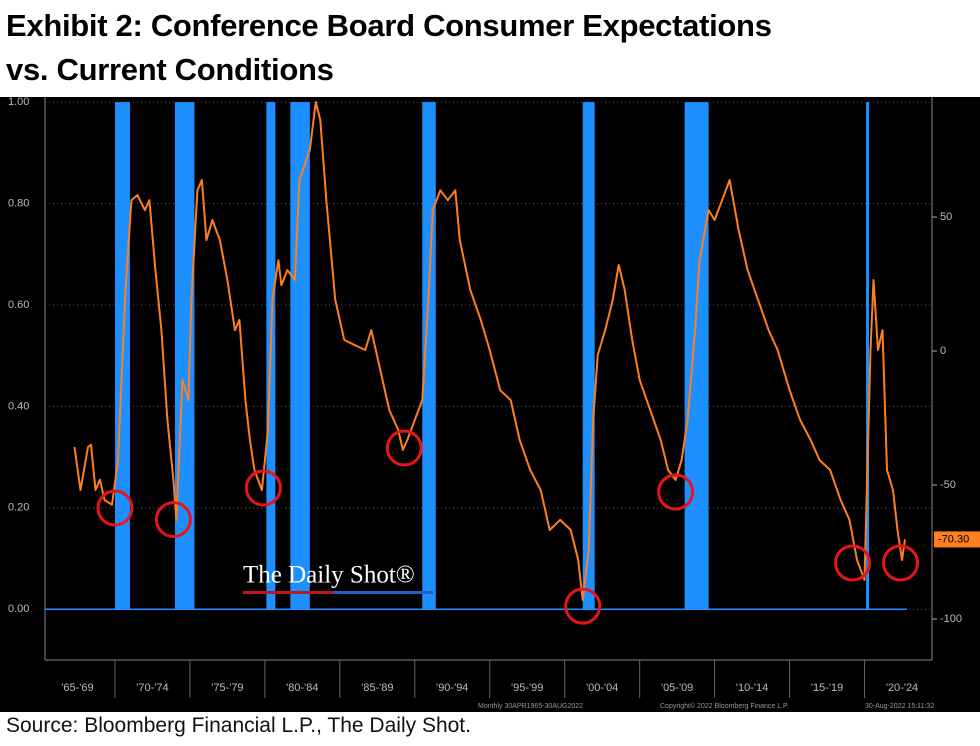 This screenshot has width=980, height=746. Describe the element at coordinates (227, 688) in the screenshot. I see `x-tick-label: '75-'79` at that location.